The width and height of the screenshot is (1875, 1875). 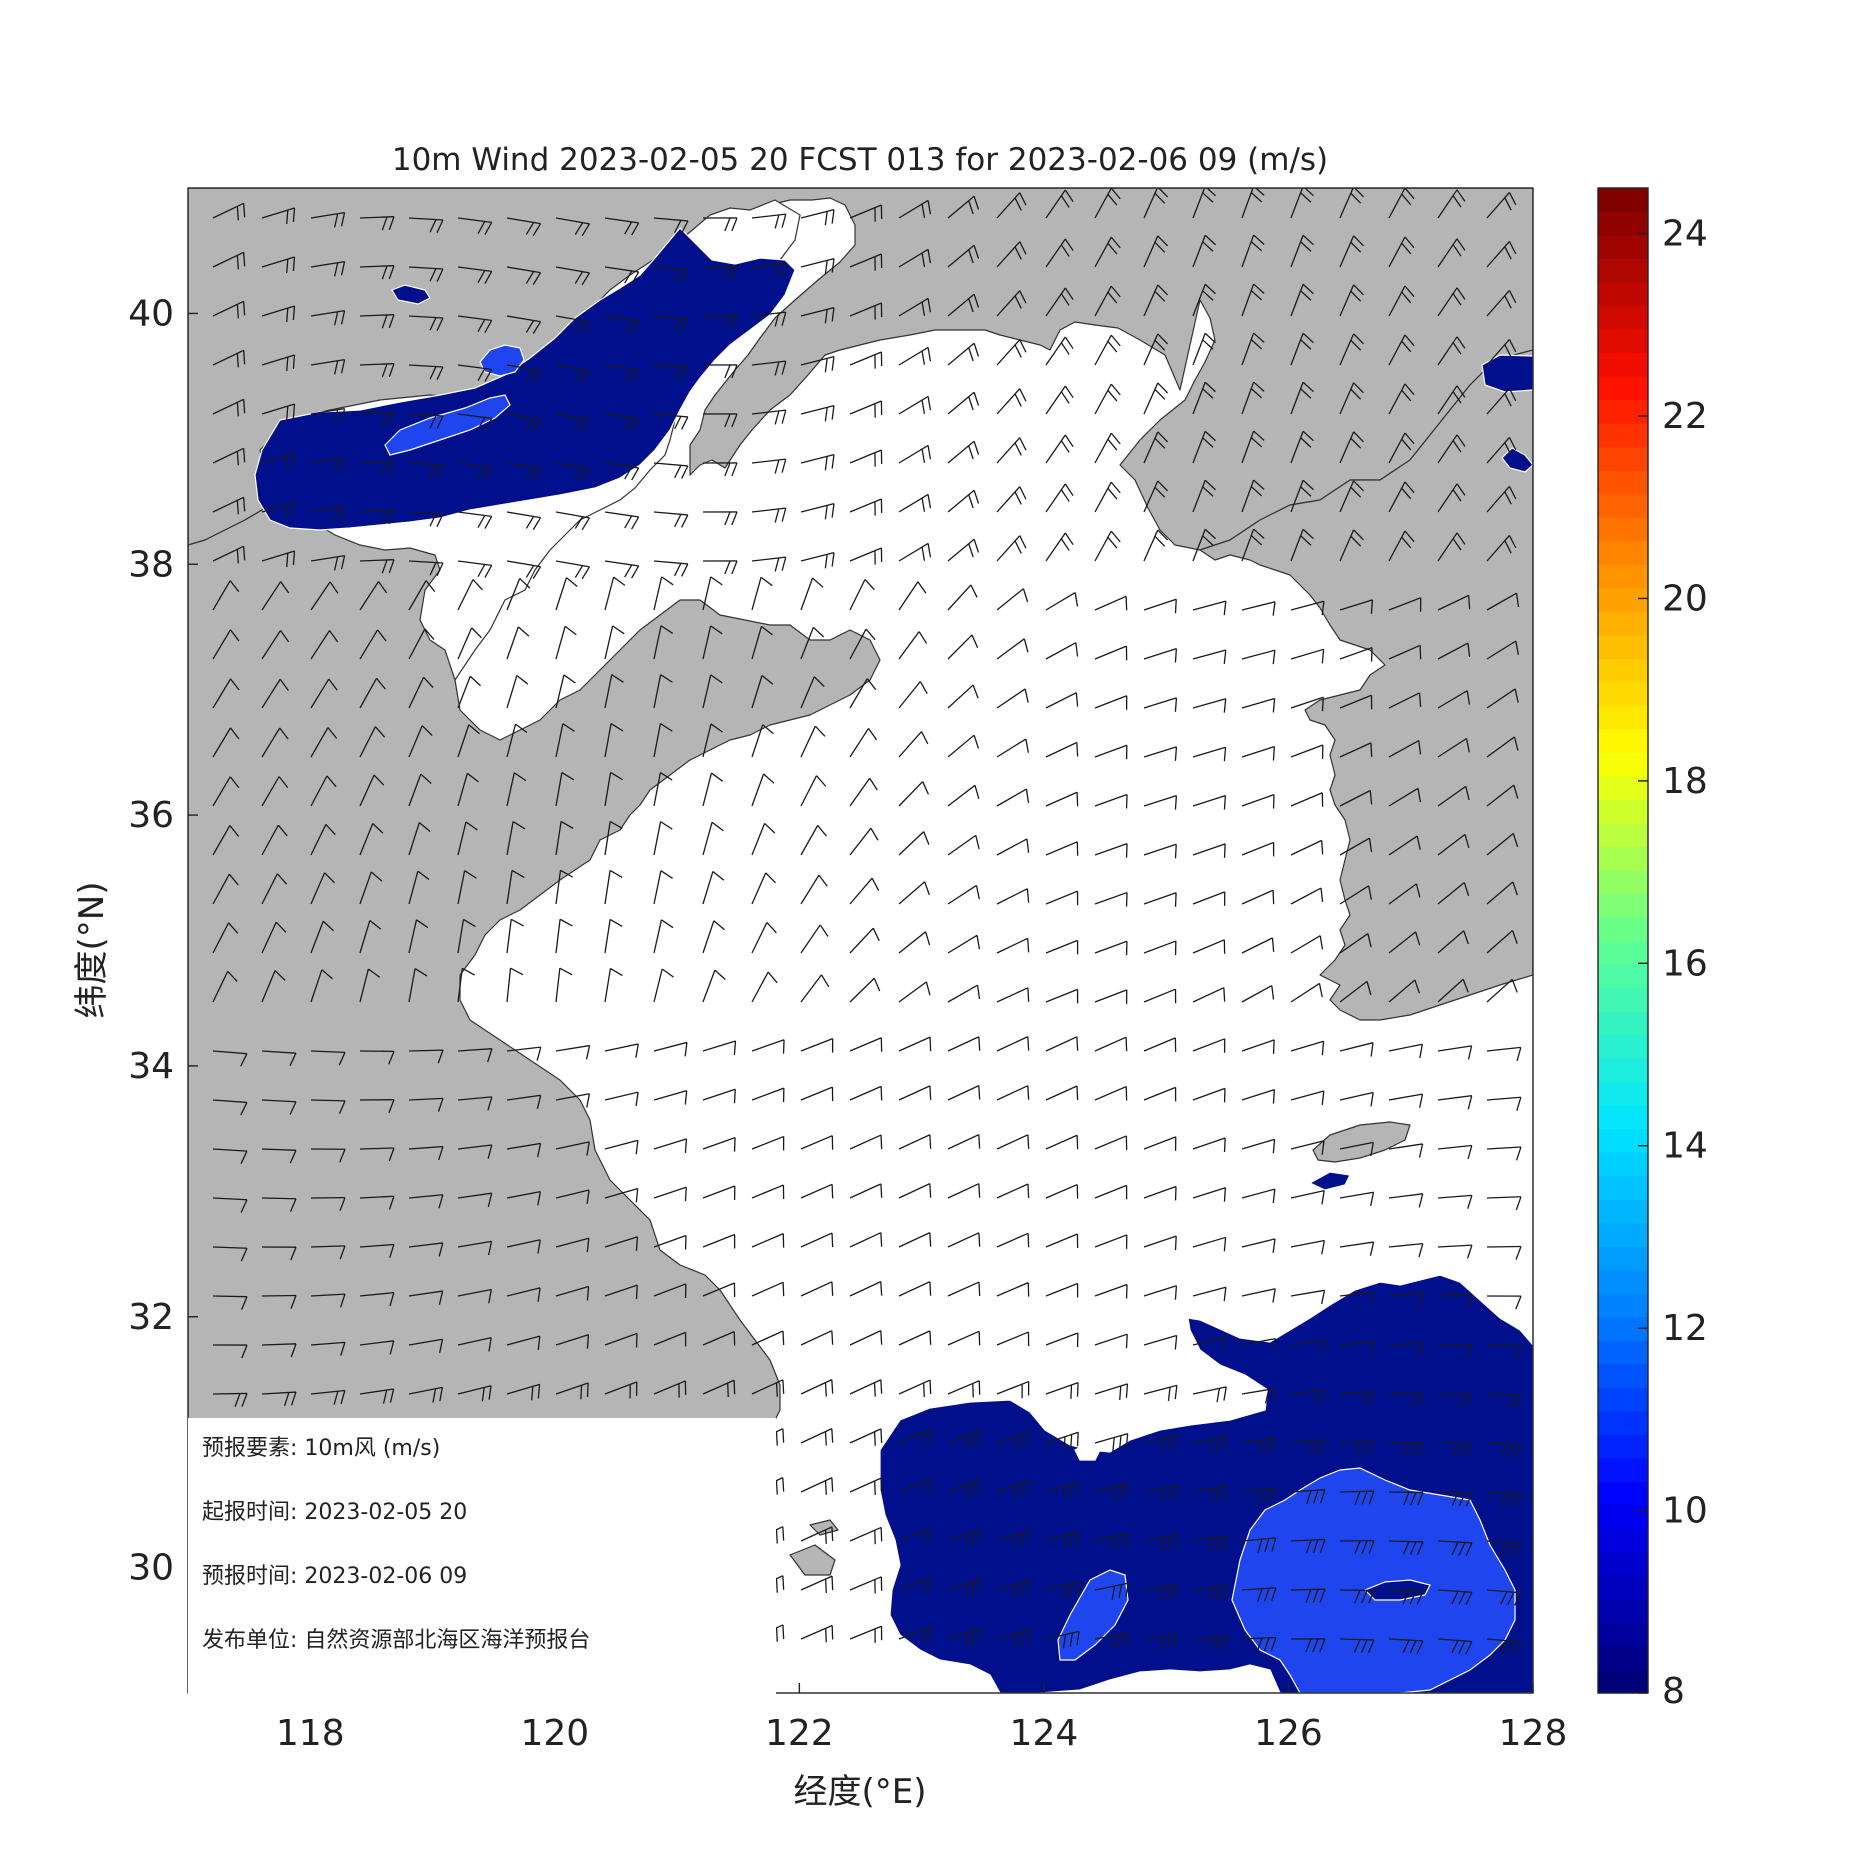 What do you see at coordinates (1685, 416) in the screenshot?
I see `colorbar-tick-label: 22` at bounding box center [1685, 416].